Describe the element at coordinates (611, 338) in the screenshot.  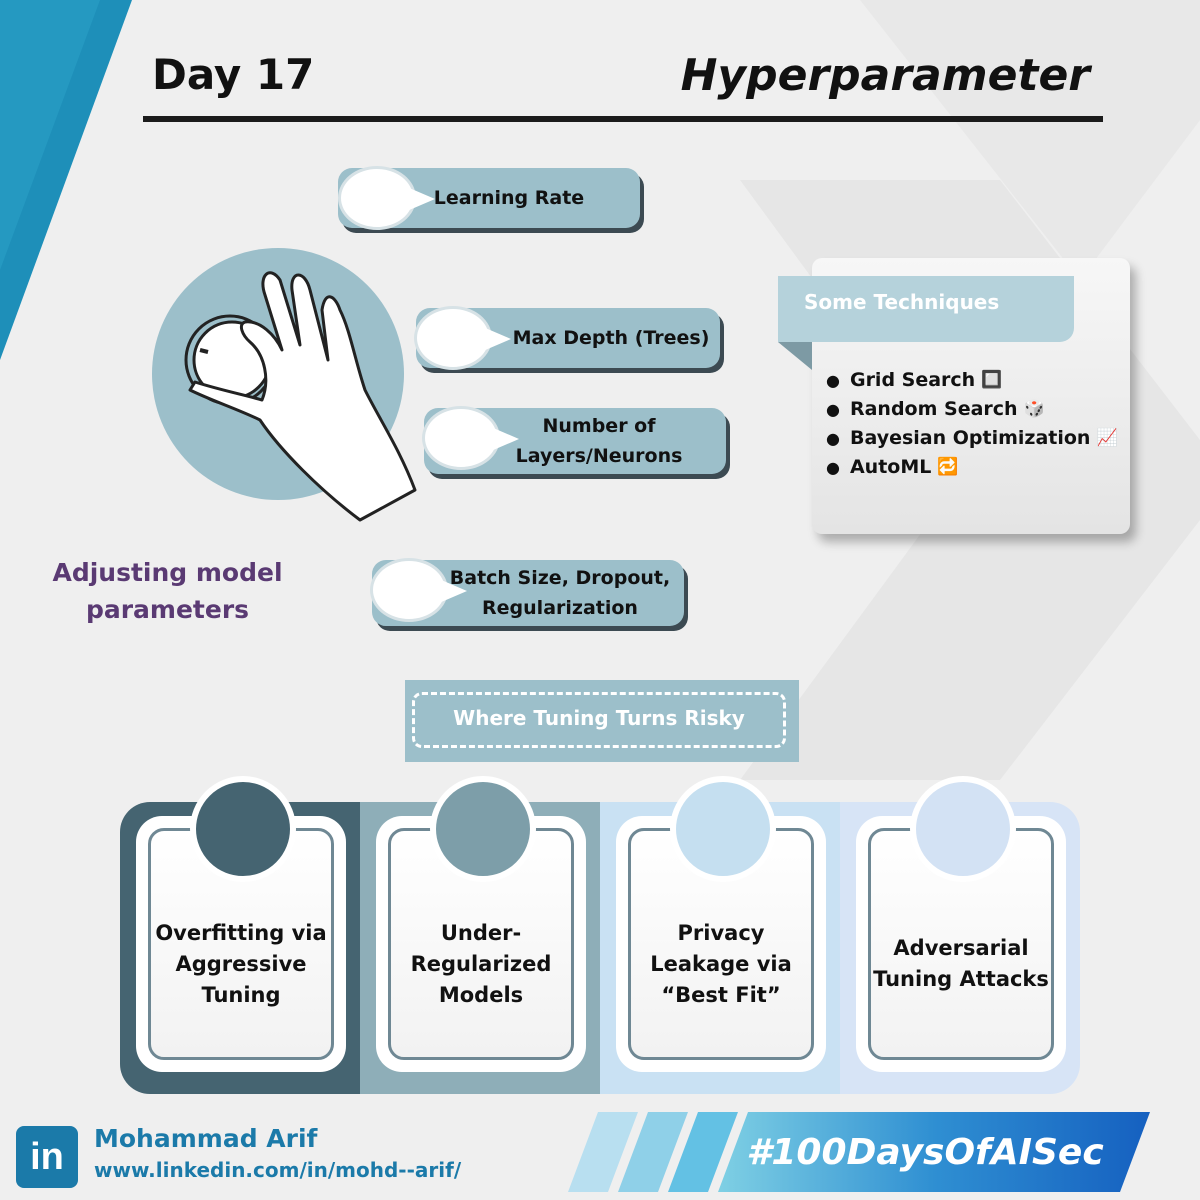
I see `pill-label: Max Depth (Trees)` at that location.